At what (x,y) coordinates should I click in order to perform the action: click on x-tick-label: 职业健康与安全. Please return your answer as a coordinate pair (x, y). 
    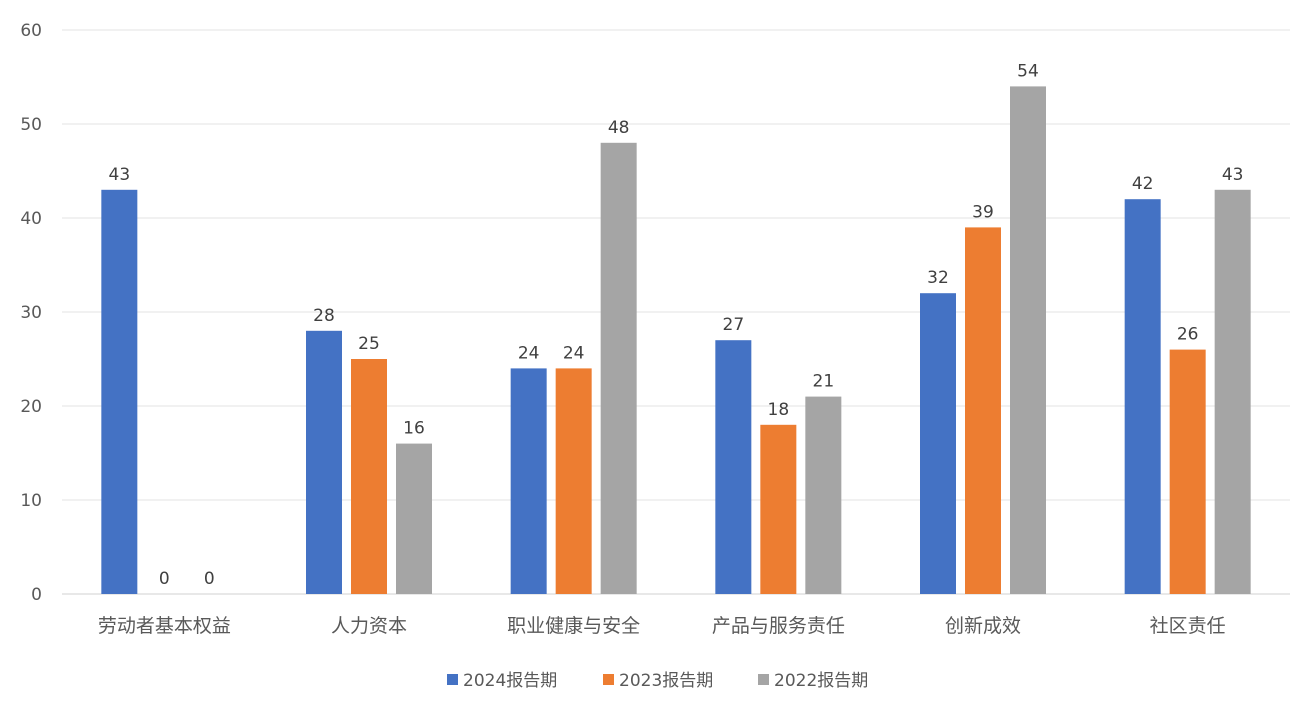
    Looking at the image, I should click on (573, 626).